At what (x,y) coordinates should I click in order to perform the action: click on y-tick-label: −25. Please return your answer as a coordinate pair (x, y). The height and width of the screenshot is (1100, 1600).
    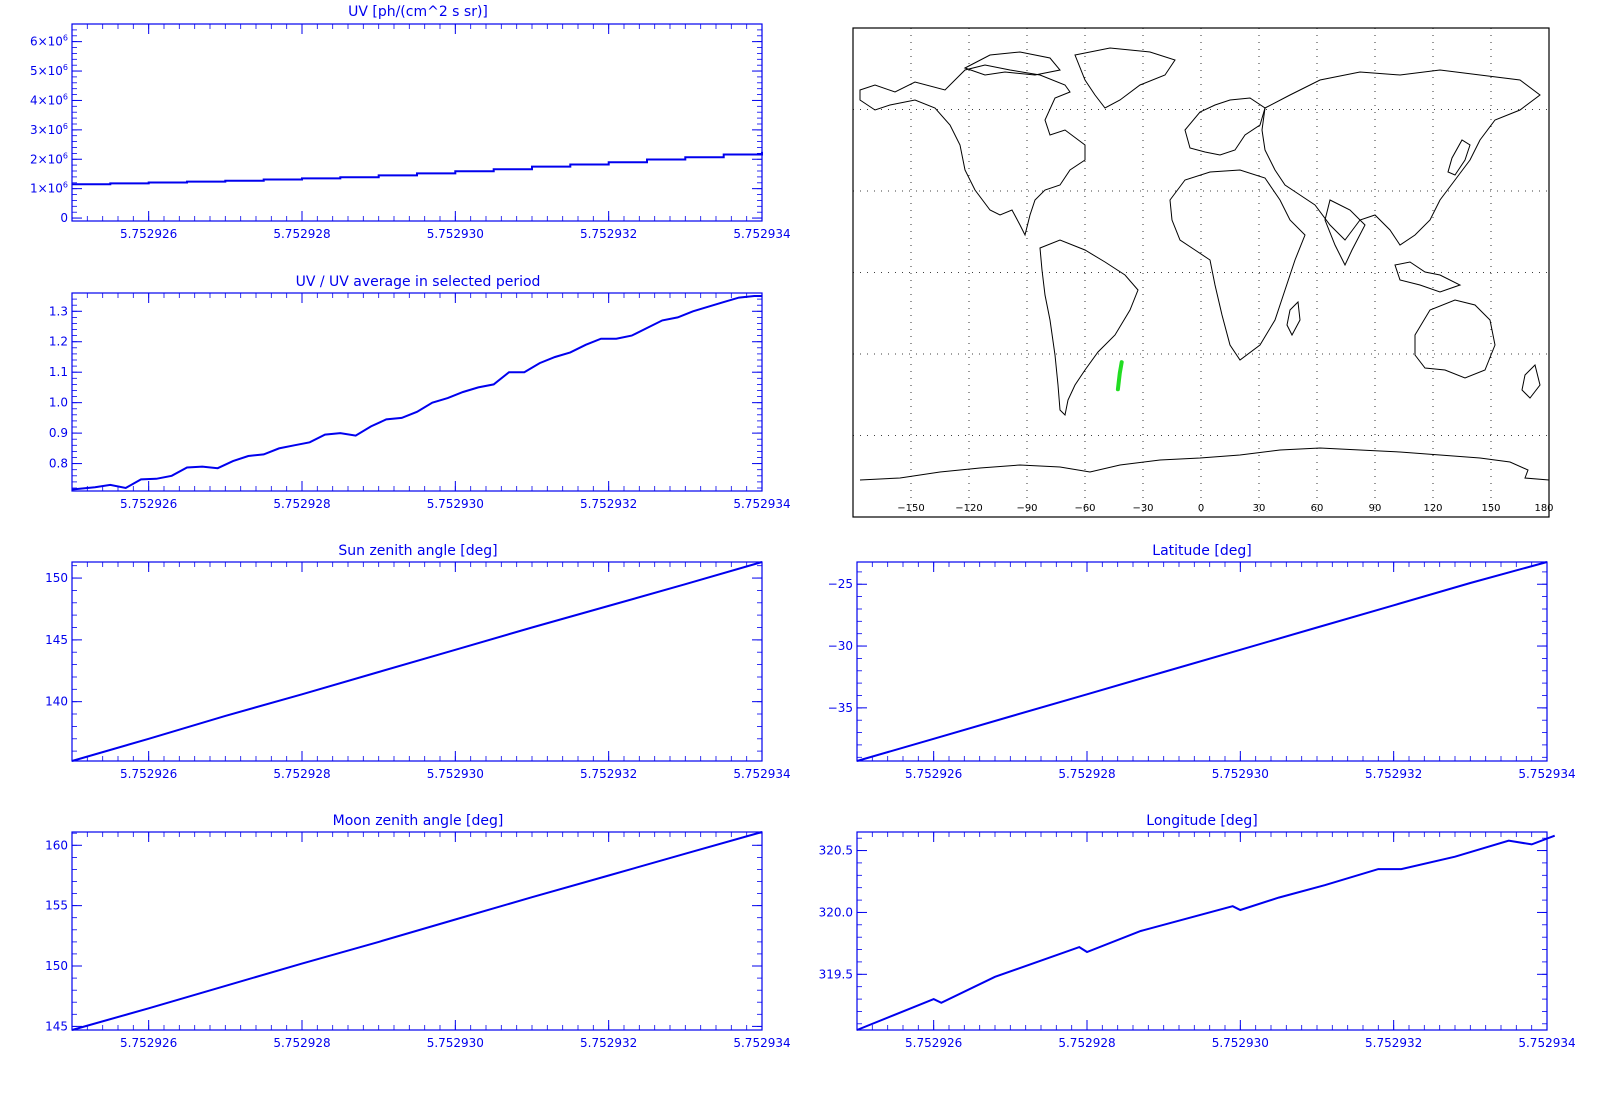
    Looking at the image, I should click on (840, 584).